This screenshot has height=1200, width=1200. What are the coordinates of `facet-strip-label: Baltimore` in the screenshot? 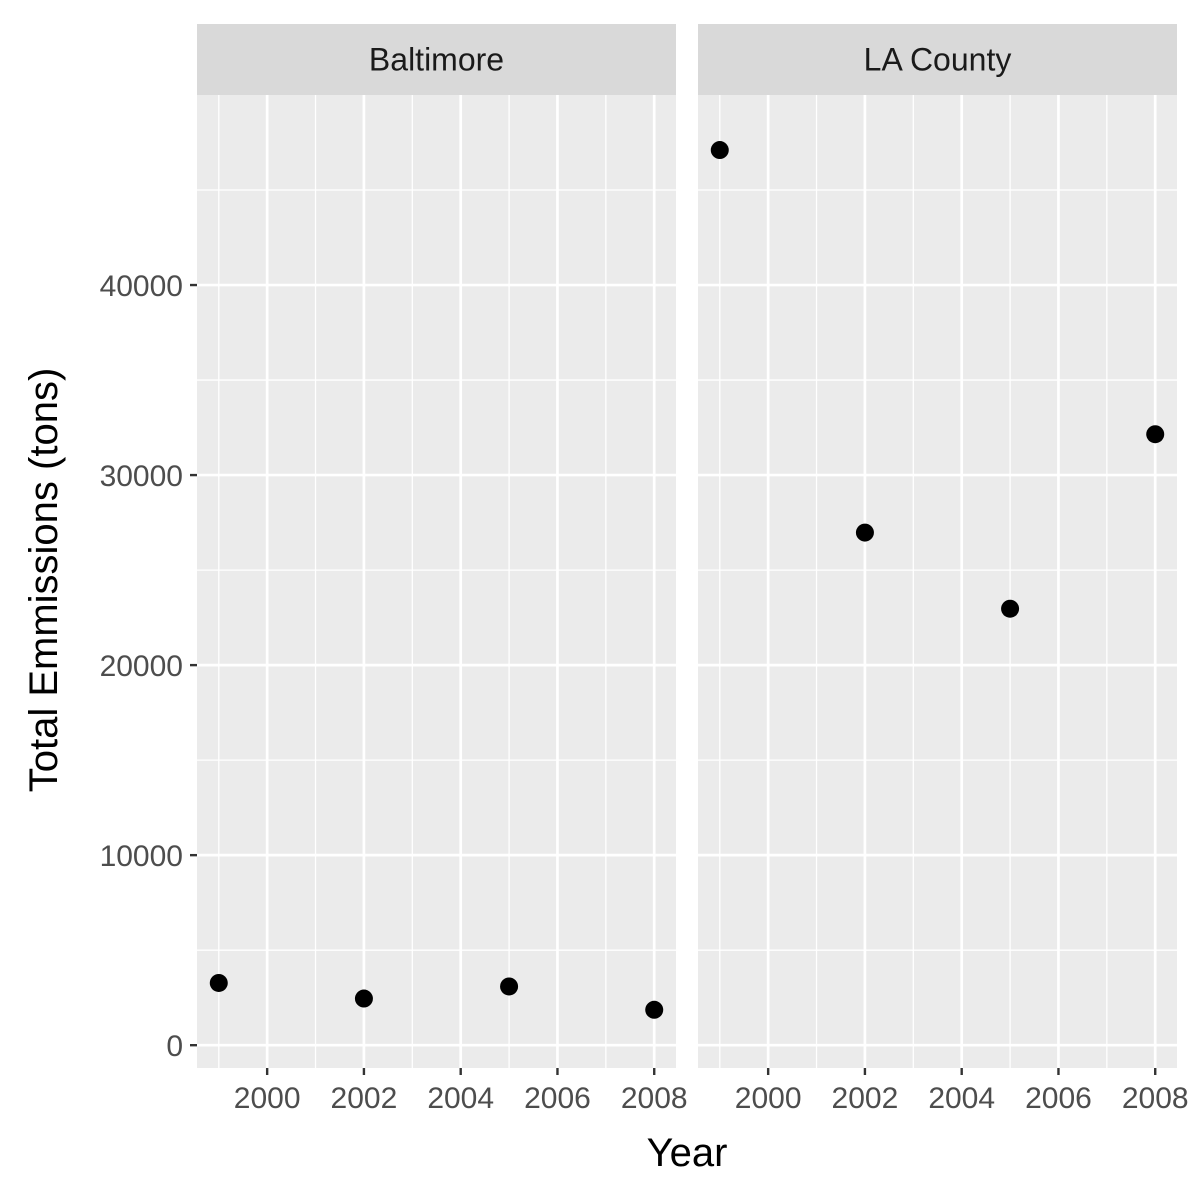 It's located at (436, 60).